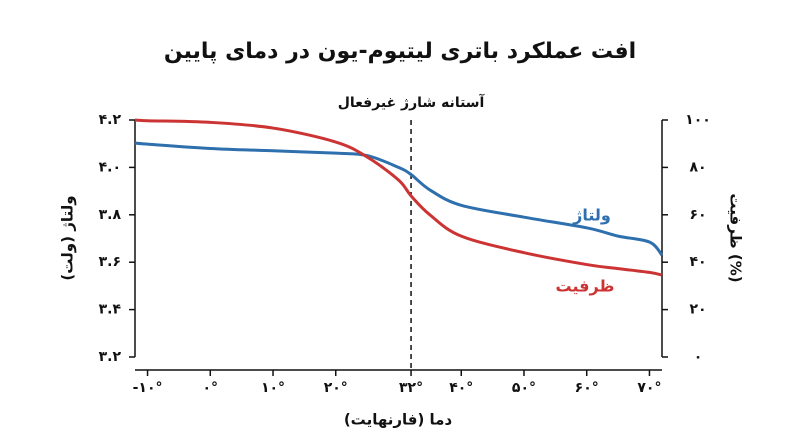 The width and height of the screenshot is (800, 447). What do you see at coordinates (649, 388) in the screenshot?
I see `x-tick-label: ۷۰°` at bounding box center [649, 388].